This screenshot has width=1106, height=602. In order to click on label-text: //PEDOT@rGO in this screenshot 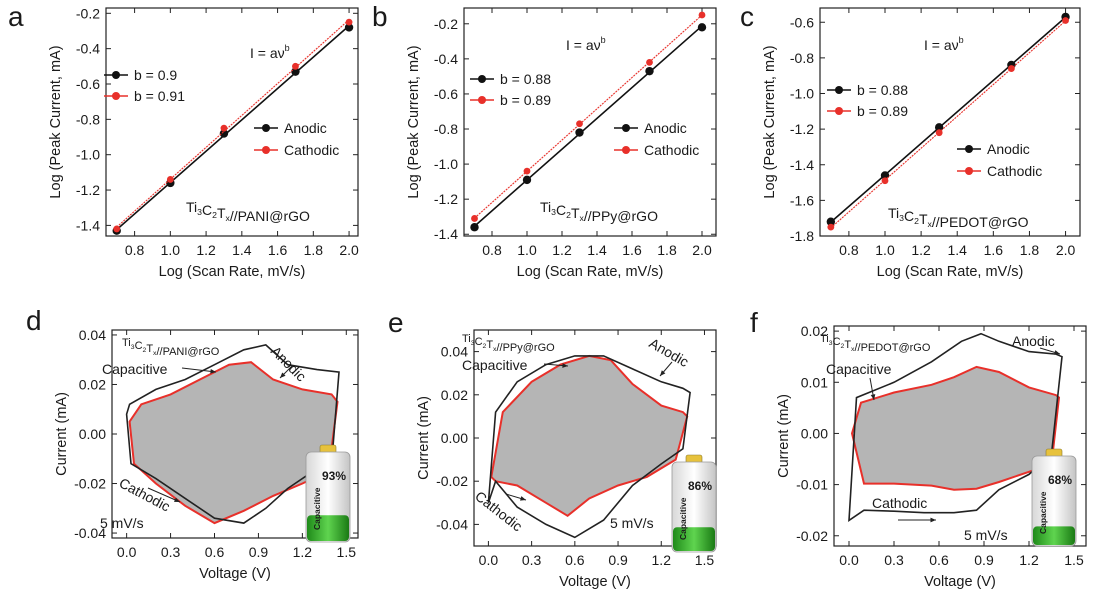, I will do `click(980, 222)`.